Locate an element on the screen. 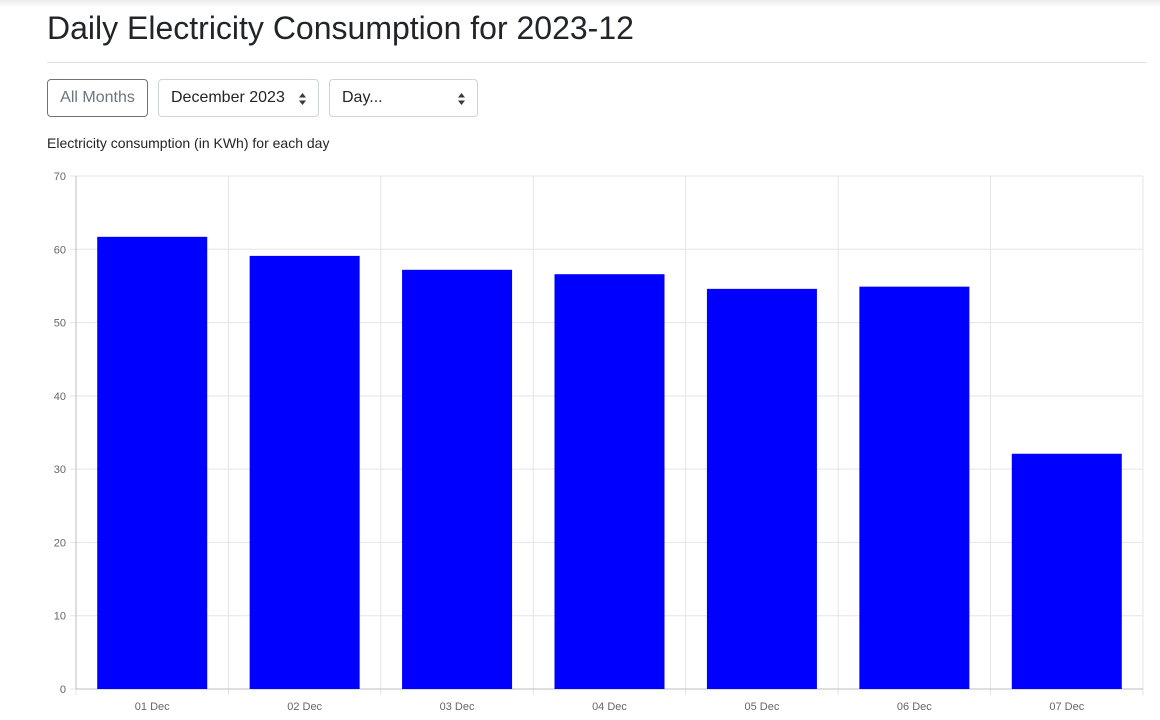 Image resolution: width=1160 pixels, height=720 pixels. all-months-button: All Months is located at coordinates (97, 98).